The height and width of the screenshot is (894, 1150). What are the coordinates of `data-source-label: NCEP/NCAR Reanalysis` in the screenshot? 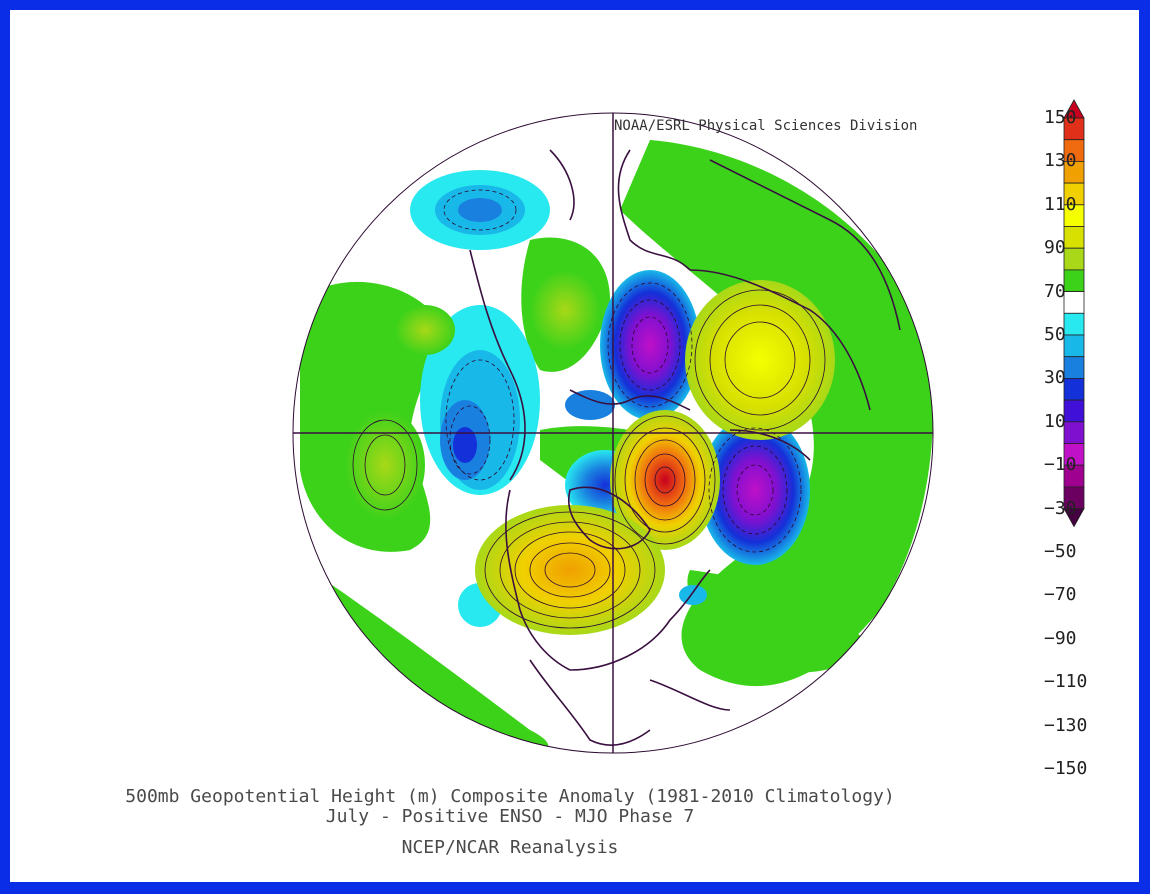 It's located at (510, 847).